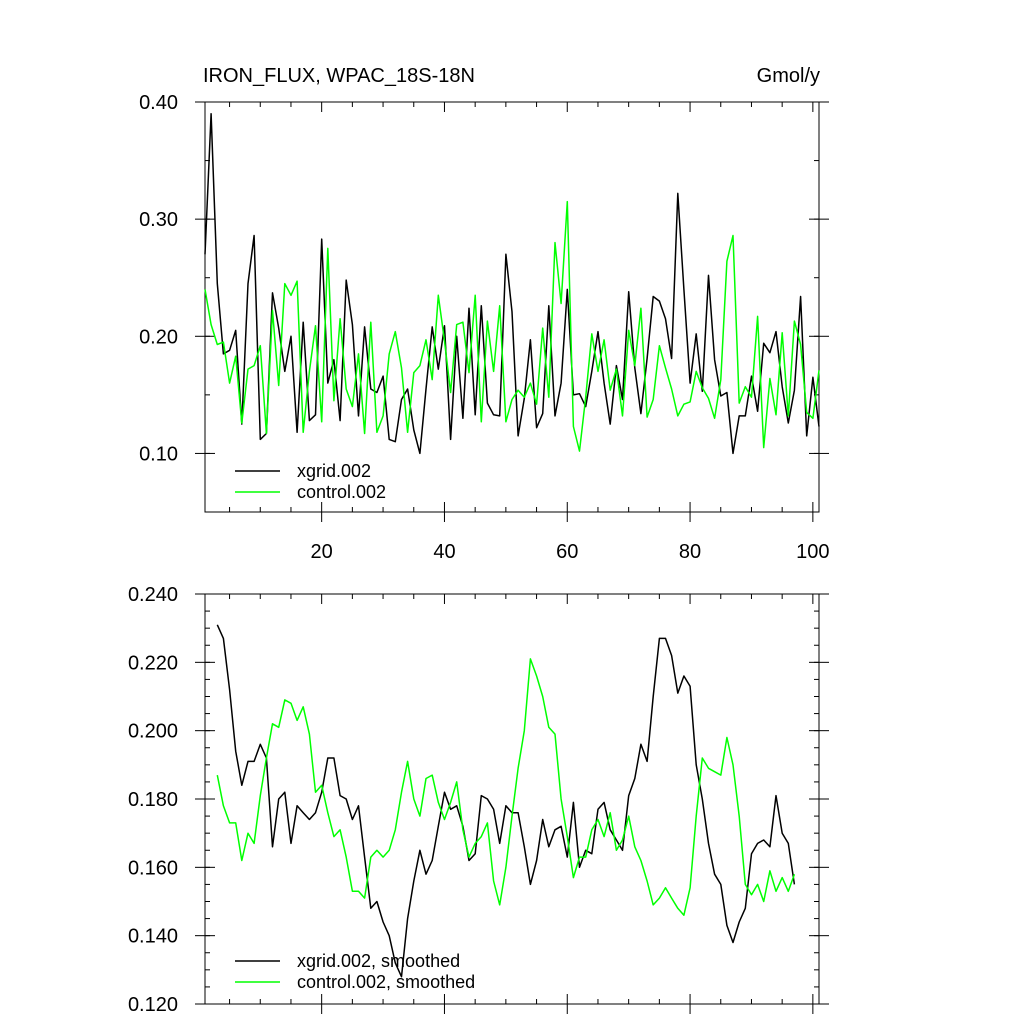 This screenshot has height=1029, width=1024. Describe the element at coordinates (378, 961) in the screenshot. I see `legend-label: xgrid.002, smoothed` at that location.